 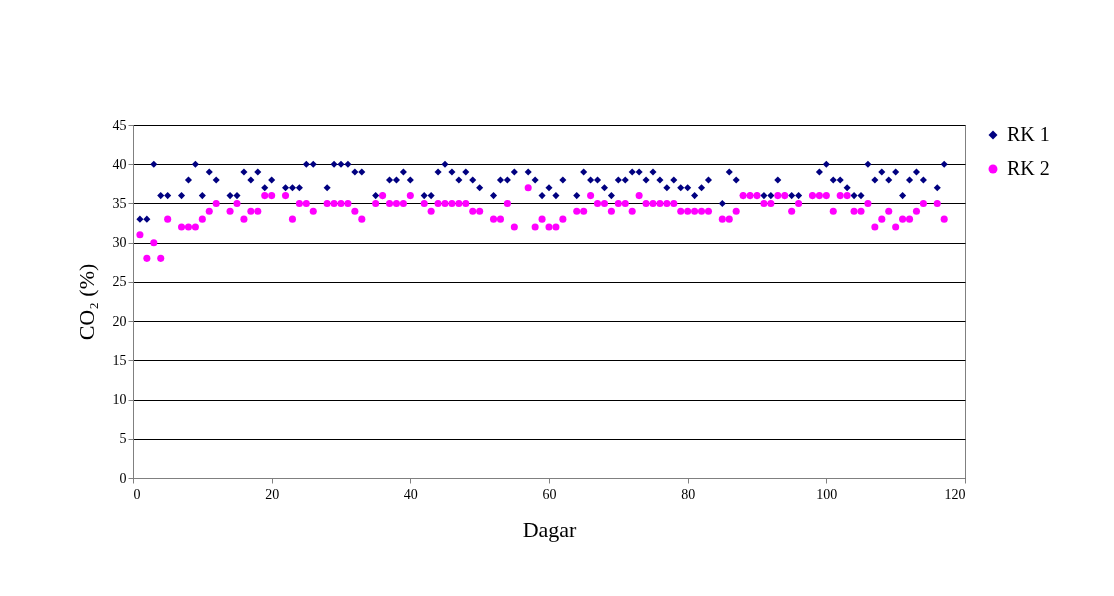 What do you see at coordinates (86, 302) in the screenshot?
I see `y-axis-title: CO₂ (%)` at bounding box center [86, 302].